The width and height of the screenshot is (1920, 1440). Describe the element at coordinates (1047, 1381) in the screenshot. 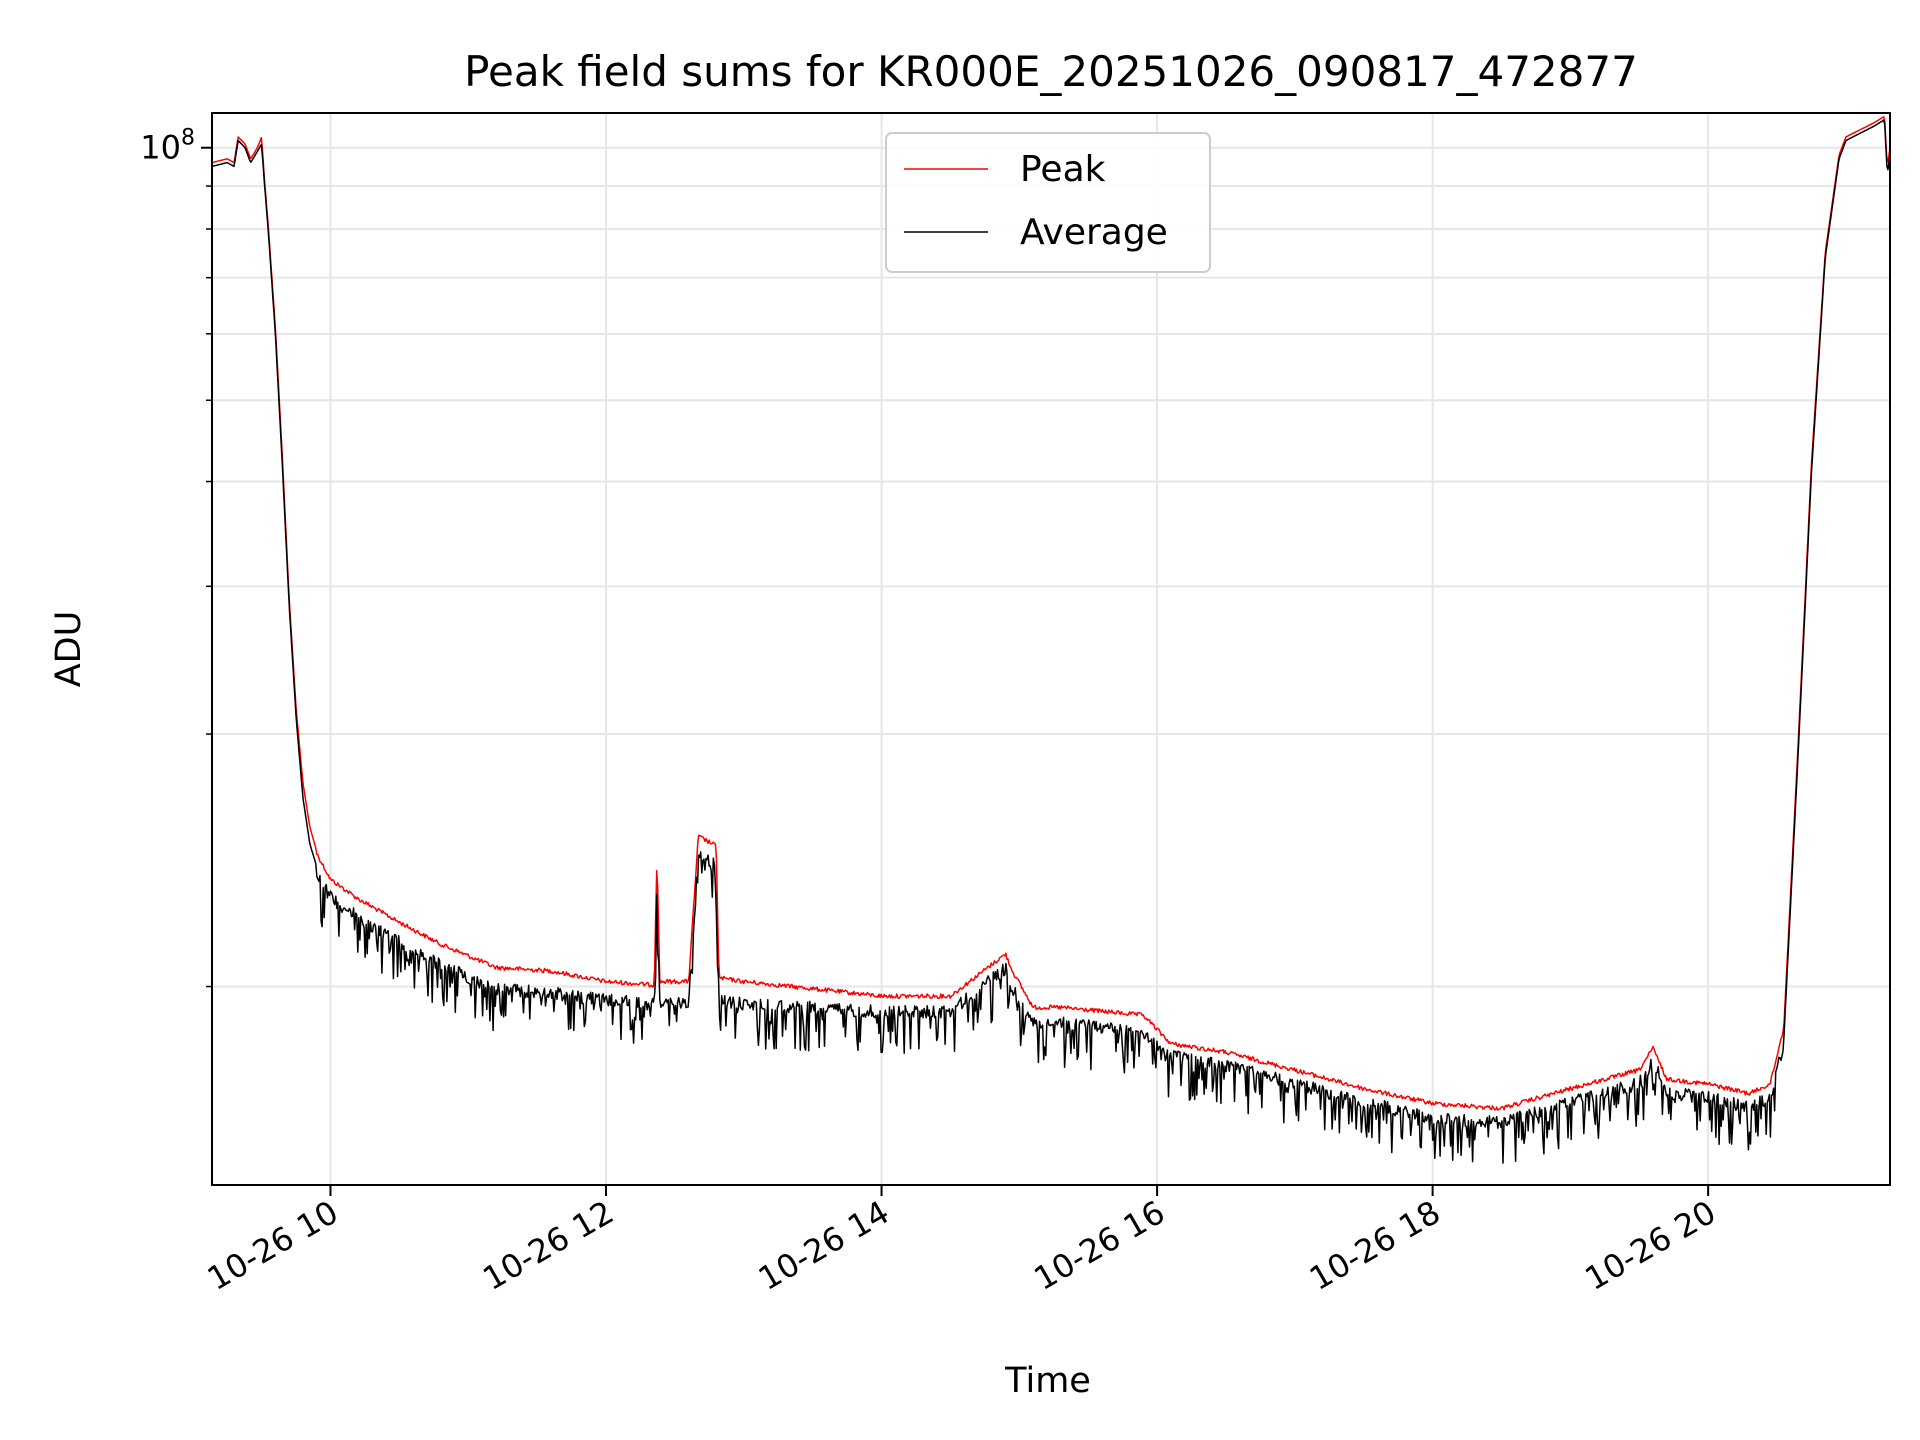

I see `x-axis-label: Time` at that location.